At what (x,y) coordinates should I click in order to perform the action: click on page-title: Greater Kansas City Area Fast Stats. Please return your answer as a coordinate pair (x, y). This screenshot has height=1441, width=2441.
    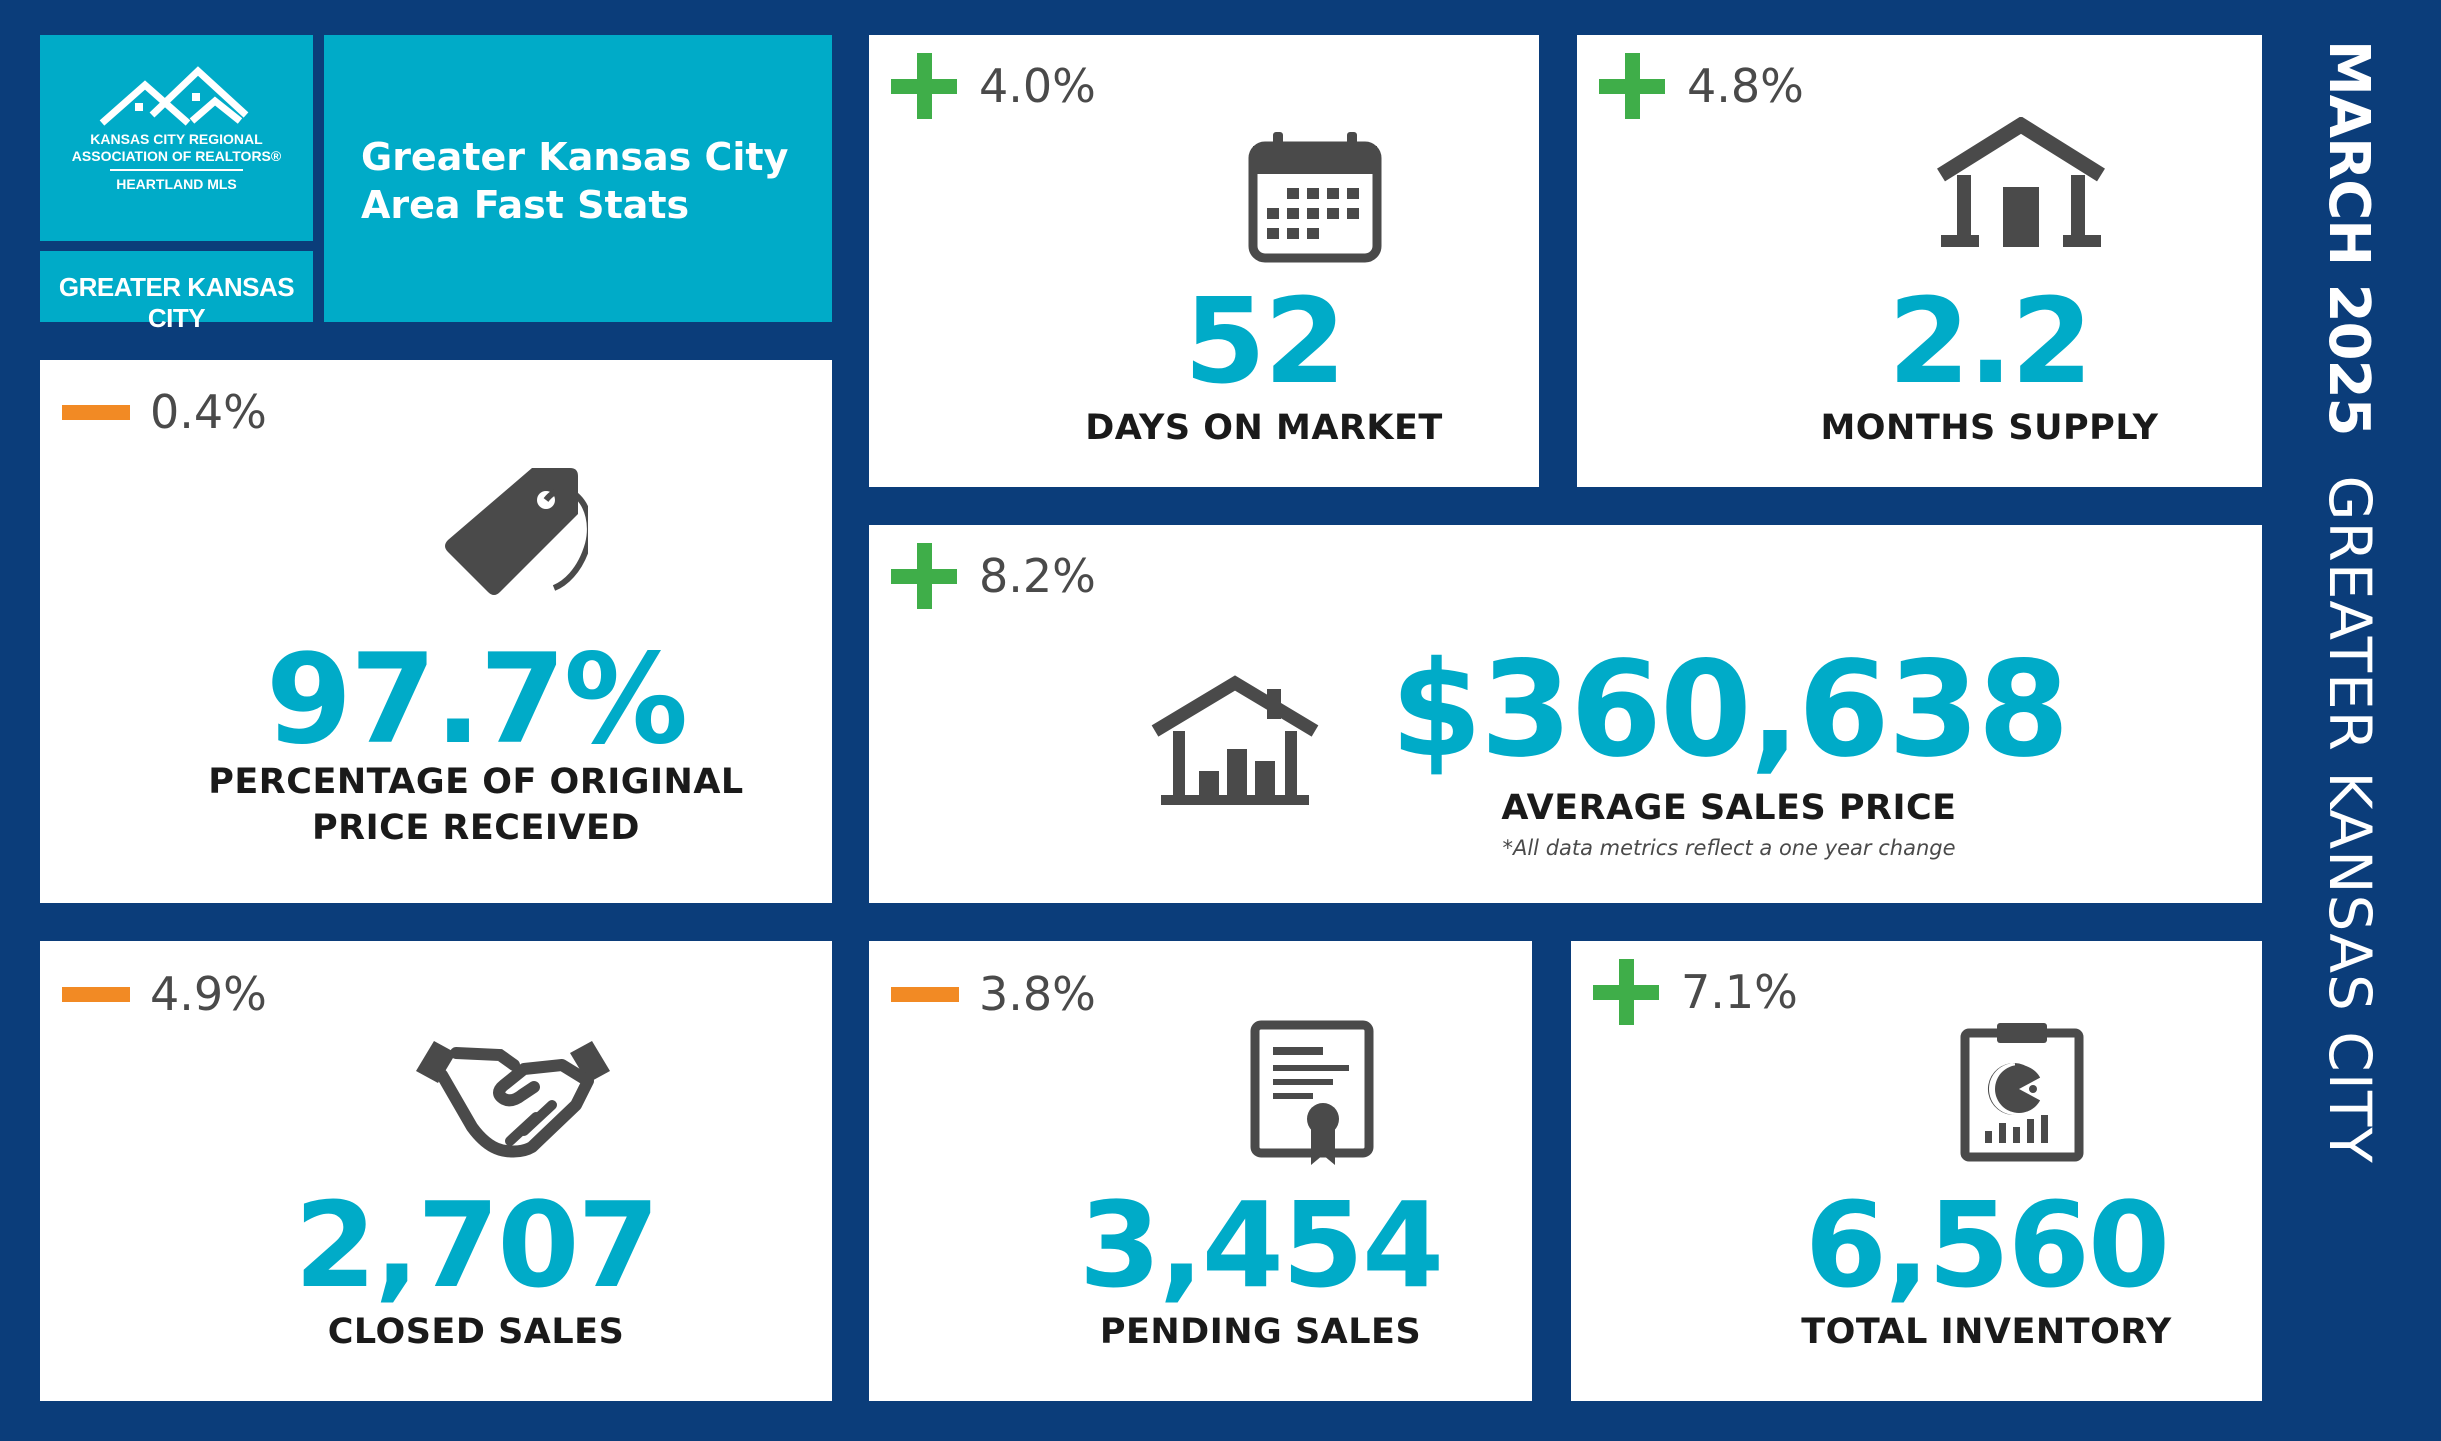
    Looking at the image, I should click on (574, 181).